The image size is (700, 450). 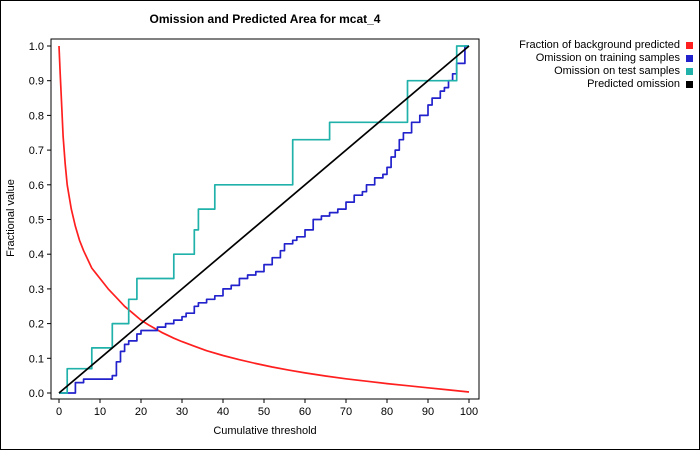 I want to click on x-tick-label: 60, so click(x=305, y=412).